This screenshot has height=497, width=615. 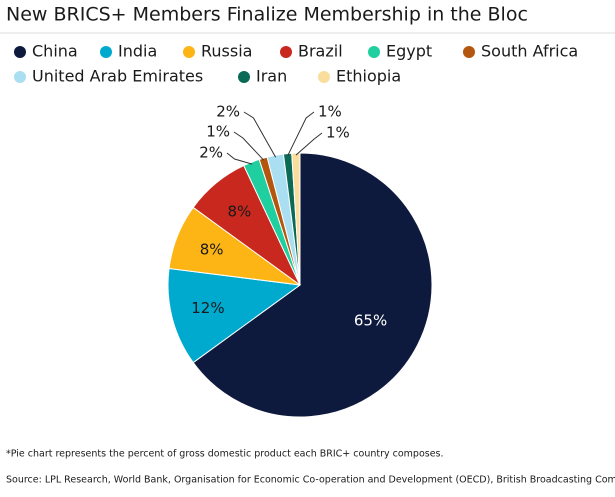 What do you see at coordinates (320, 51) in the screenshot?
I see `legend-label: Brazil` at bounding box center [320, 51].